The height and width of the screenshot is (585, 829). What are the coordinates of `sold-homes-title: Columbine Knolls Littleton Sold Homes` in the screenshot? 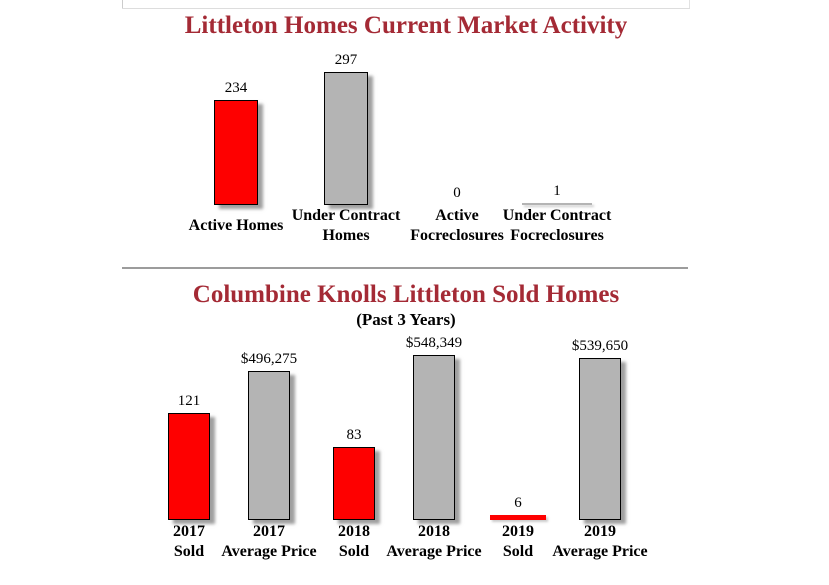 It's located at (406, 294).